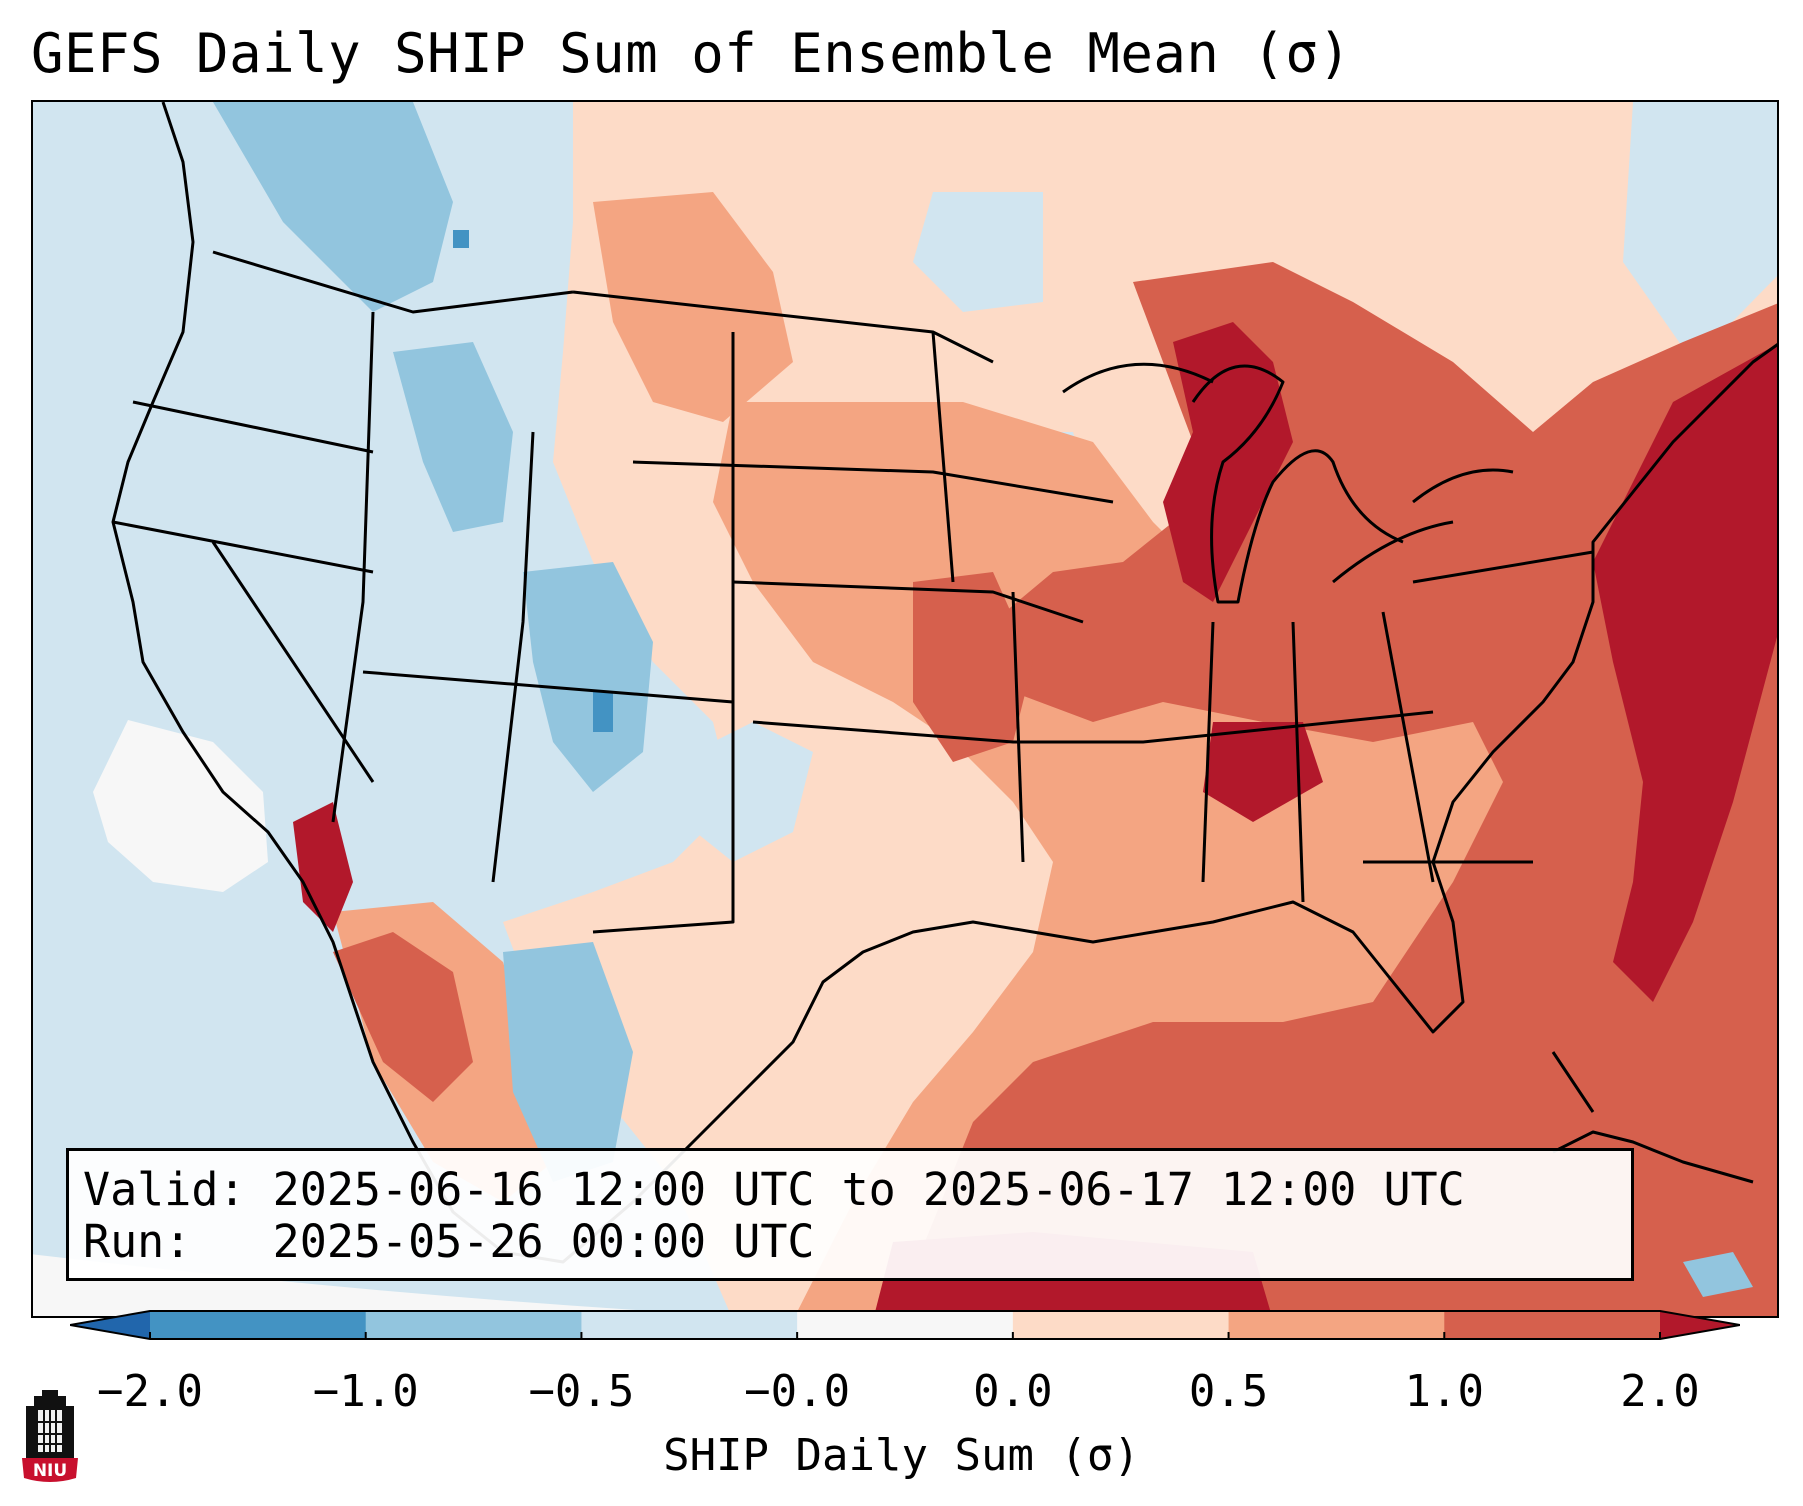  Describe the element at coordinates (253, 427) in the screenshot. I see `border-wa-or` at that location.